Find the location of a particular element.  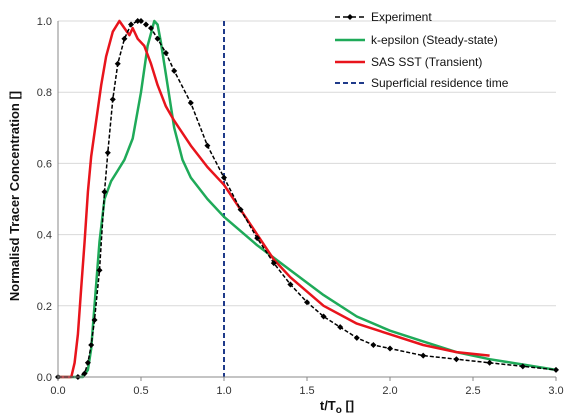

x-tick-label: 1.0 is located at coordinates (223, 391).